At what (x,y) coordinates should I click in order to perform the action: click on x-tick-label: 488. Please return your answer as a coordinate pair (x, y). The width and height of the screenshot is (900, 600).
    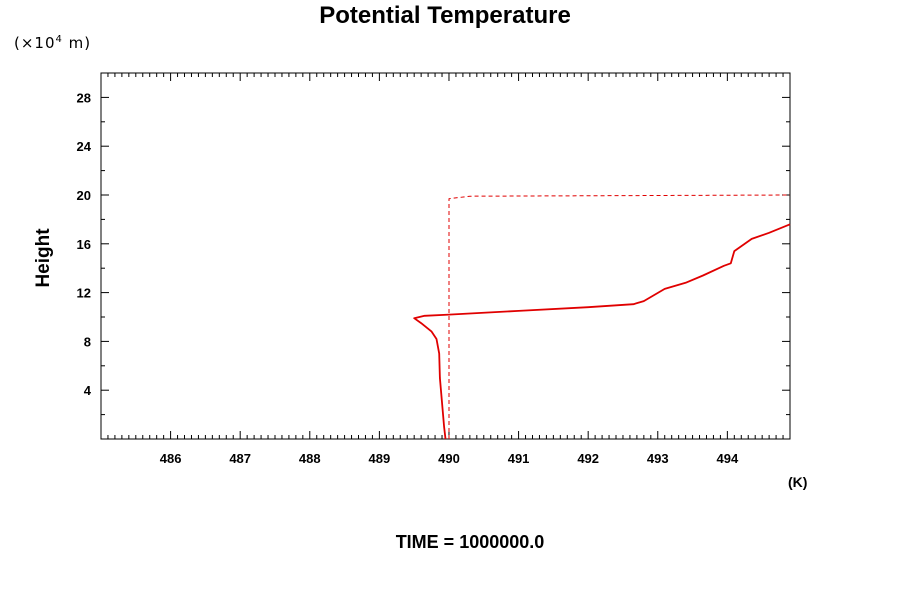
    Looking at the image, I should click on (310, 458).